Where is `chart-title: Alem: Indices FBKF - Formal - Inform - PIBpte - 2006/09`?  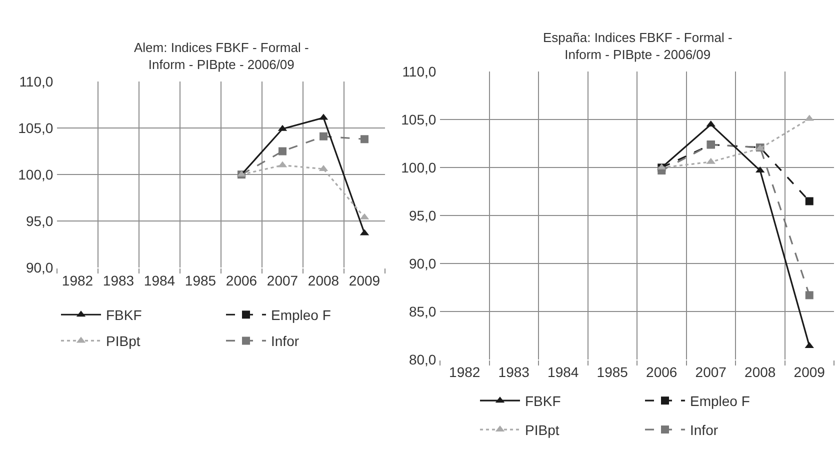
chart-title: Alem: Indices FBKF - Formal - Inform - PIBpte - 2006/09 is located at coordinates (221, 56).